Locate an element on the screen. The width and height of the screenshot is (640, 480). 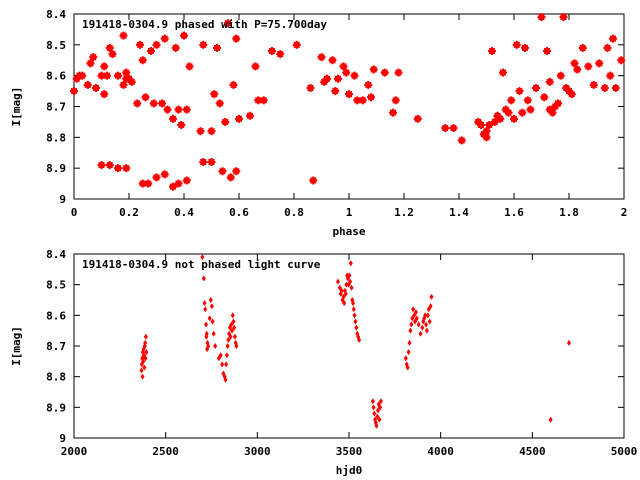
x-tick-label: 3000 is located at coordinates (257, 451).